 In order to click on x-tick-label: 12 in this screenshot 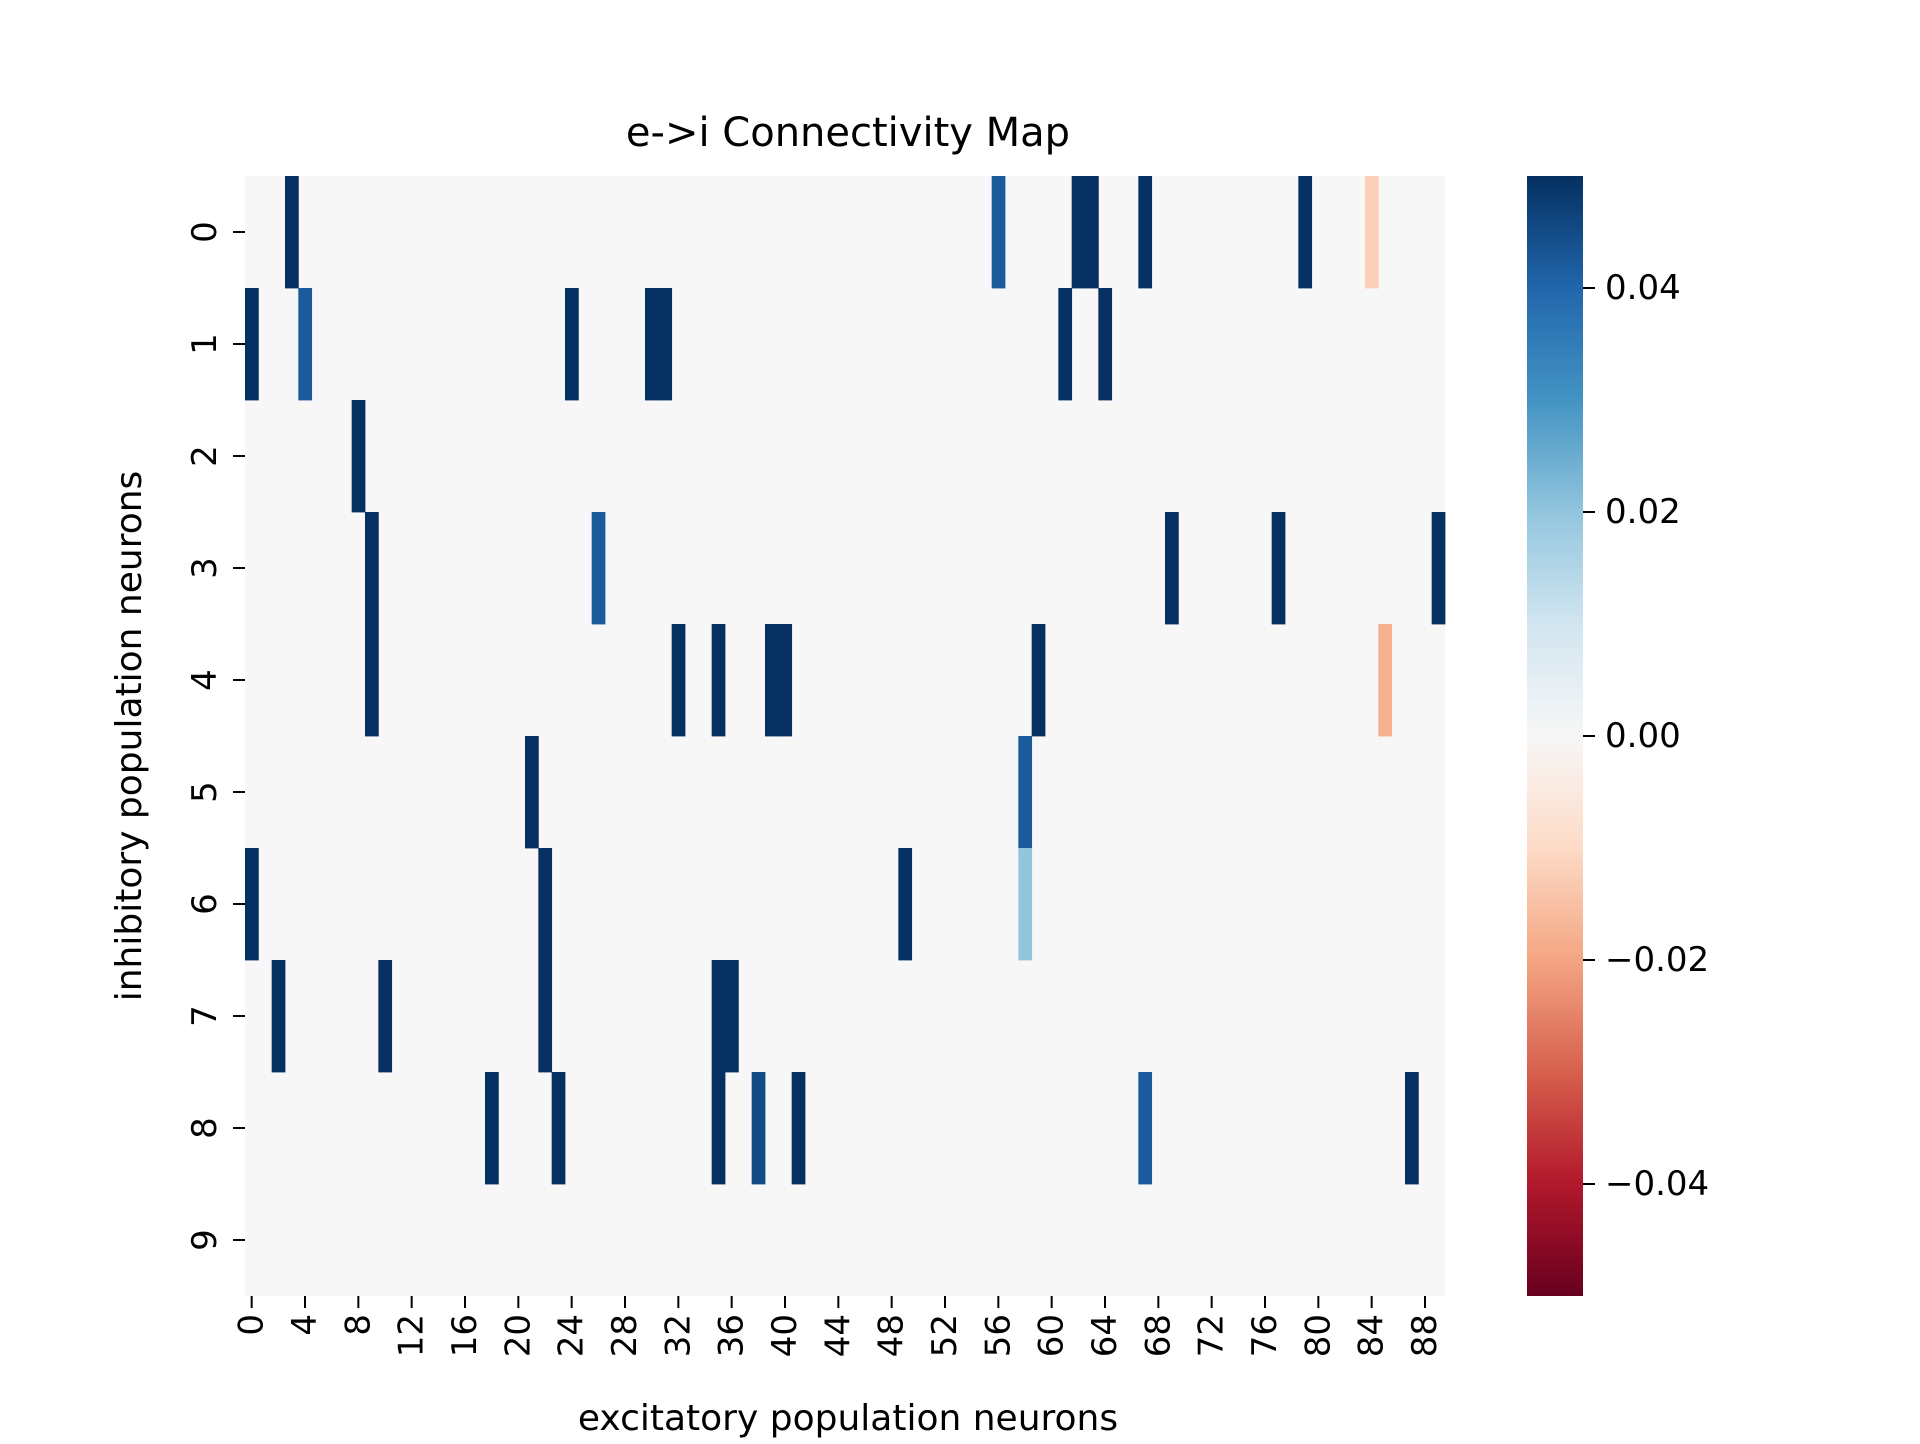, I will do `click(412, 1335)`.